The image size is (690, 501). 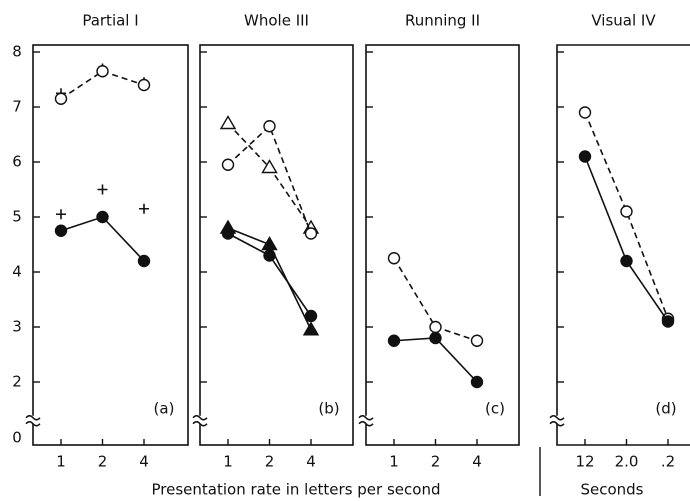 I want to click on panel-label: (c), so click(x=495, y=409).